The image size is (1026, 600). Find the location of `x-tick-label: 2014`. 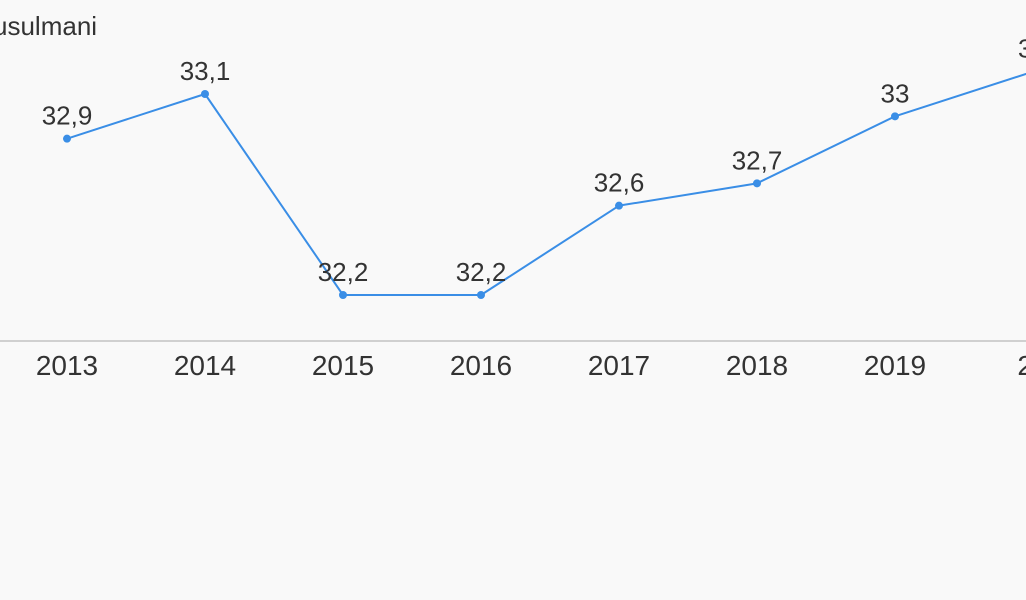

x-tick-label: 2014 is located at coordinates (205, 365).